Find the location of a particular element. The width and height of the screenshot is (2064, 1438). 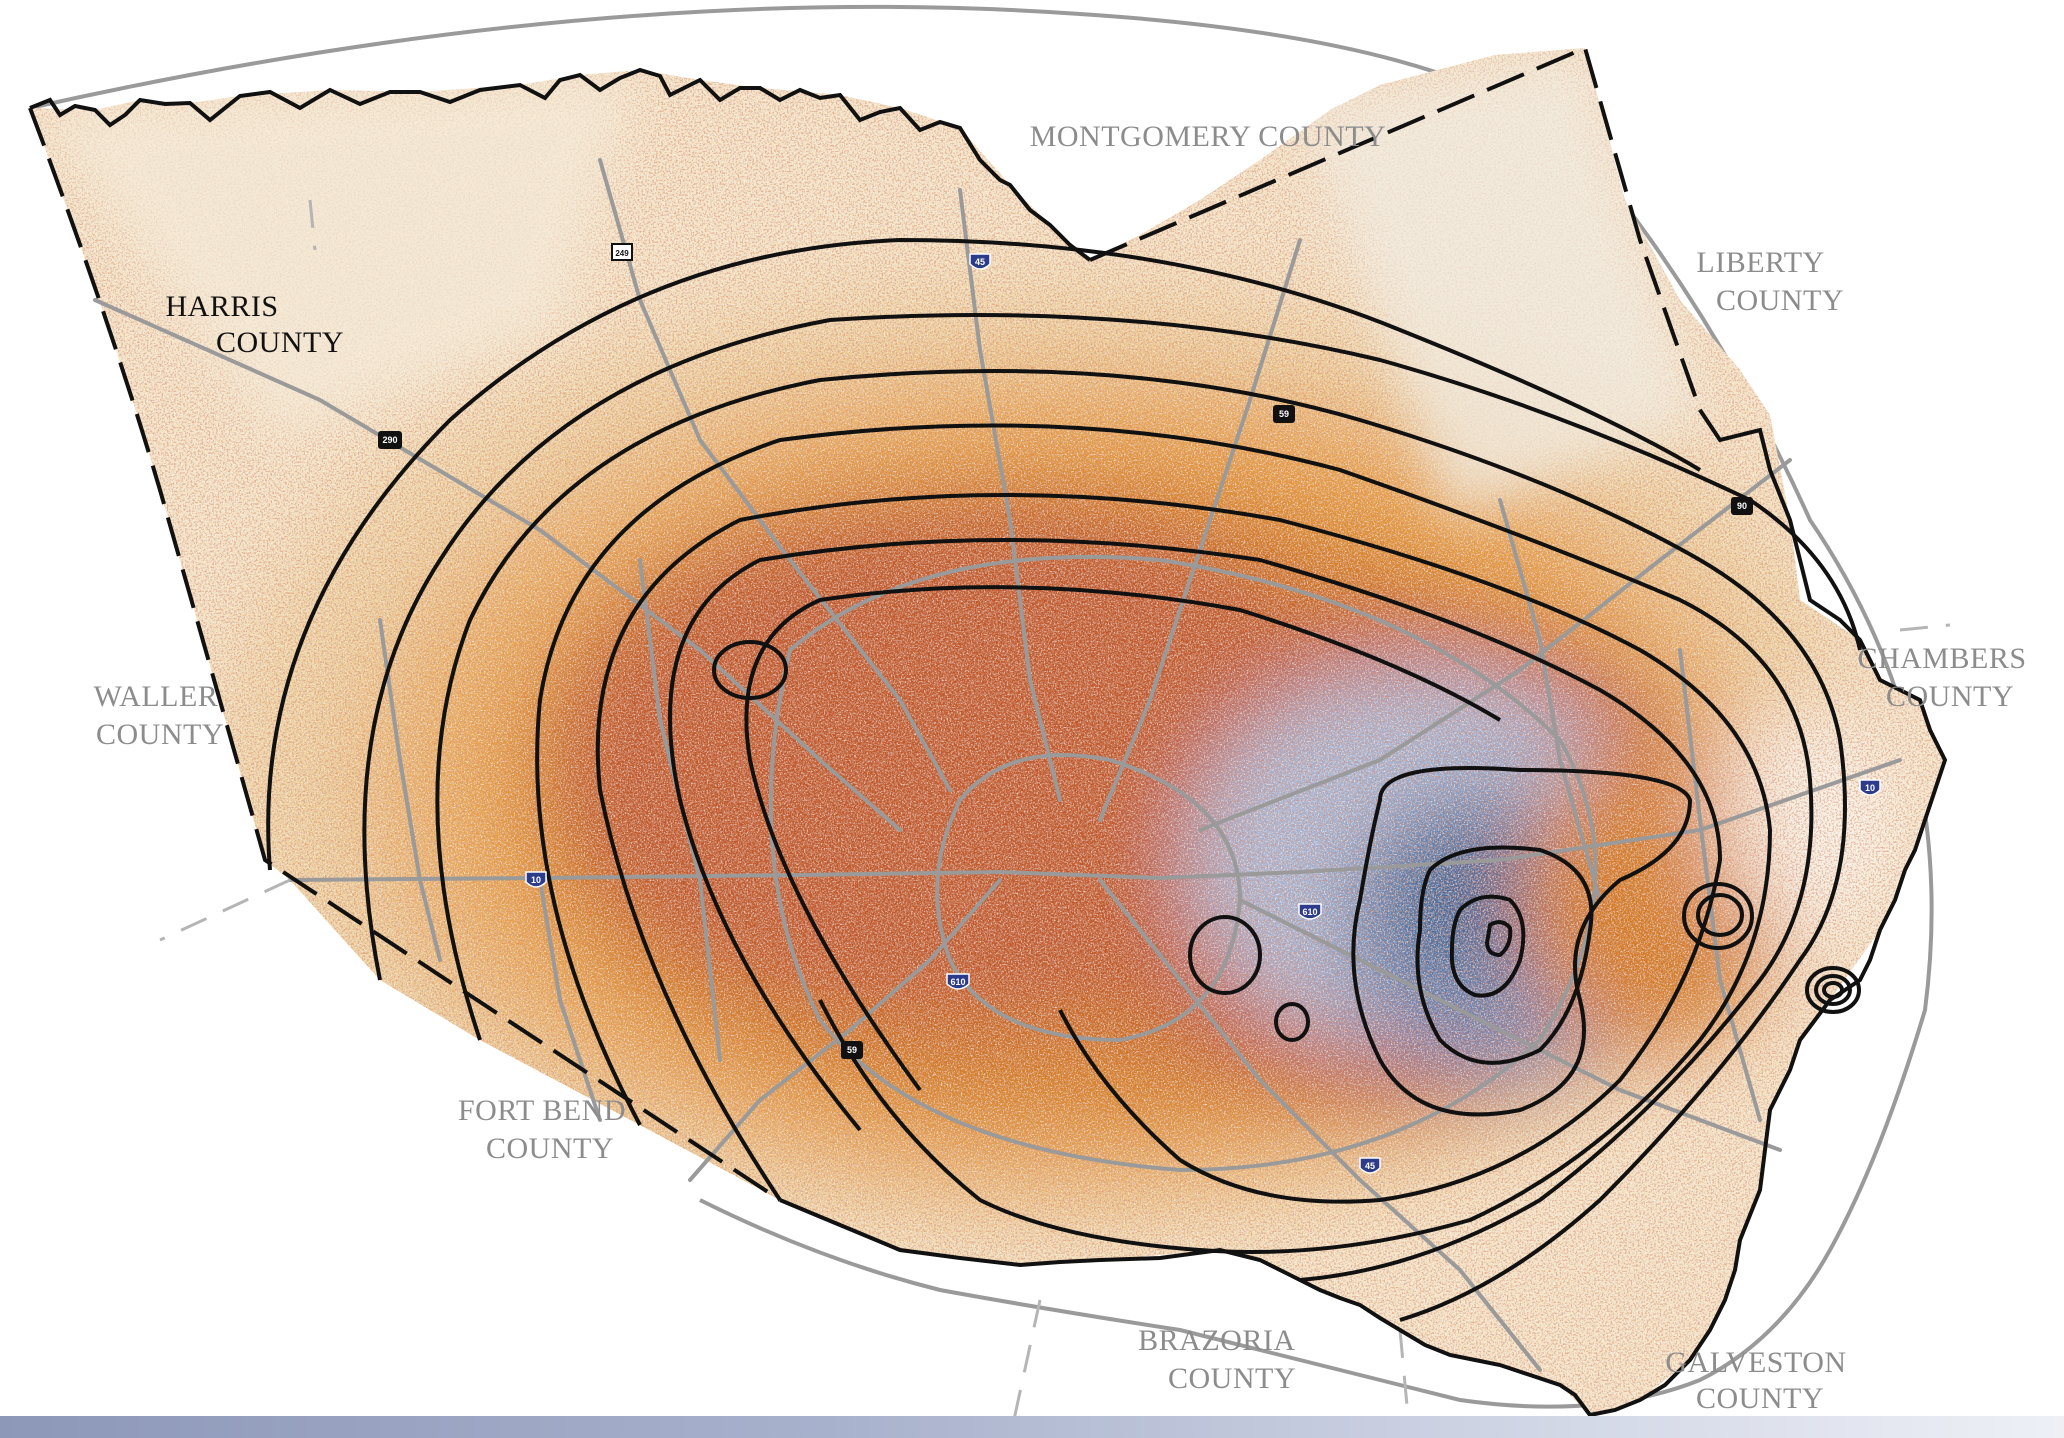

shield-us59-south: 59 is located at coordinates (852, 1050).